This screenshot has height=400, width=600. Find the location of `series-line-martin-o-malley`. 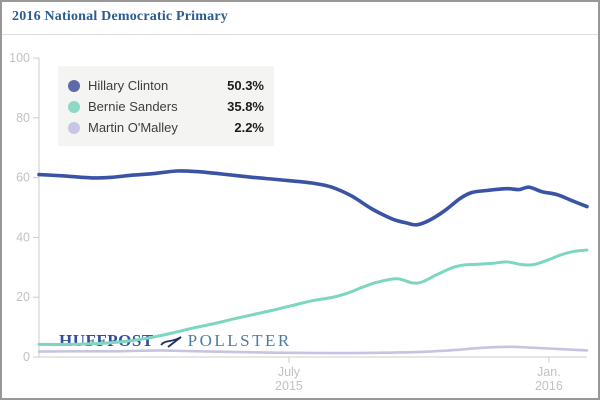

series-line-martin-o-malley is located at coordinates (313, 350).